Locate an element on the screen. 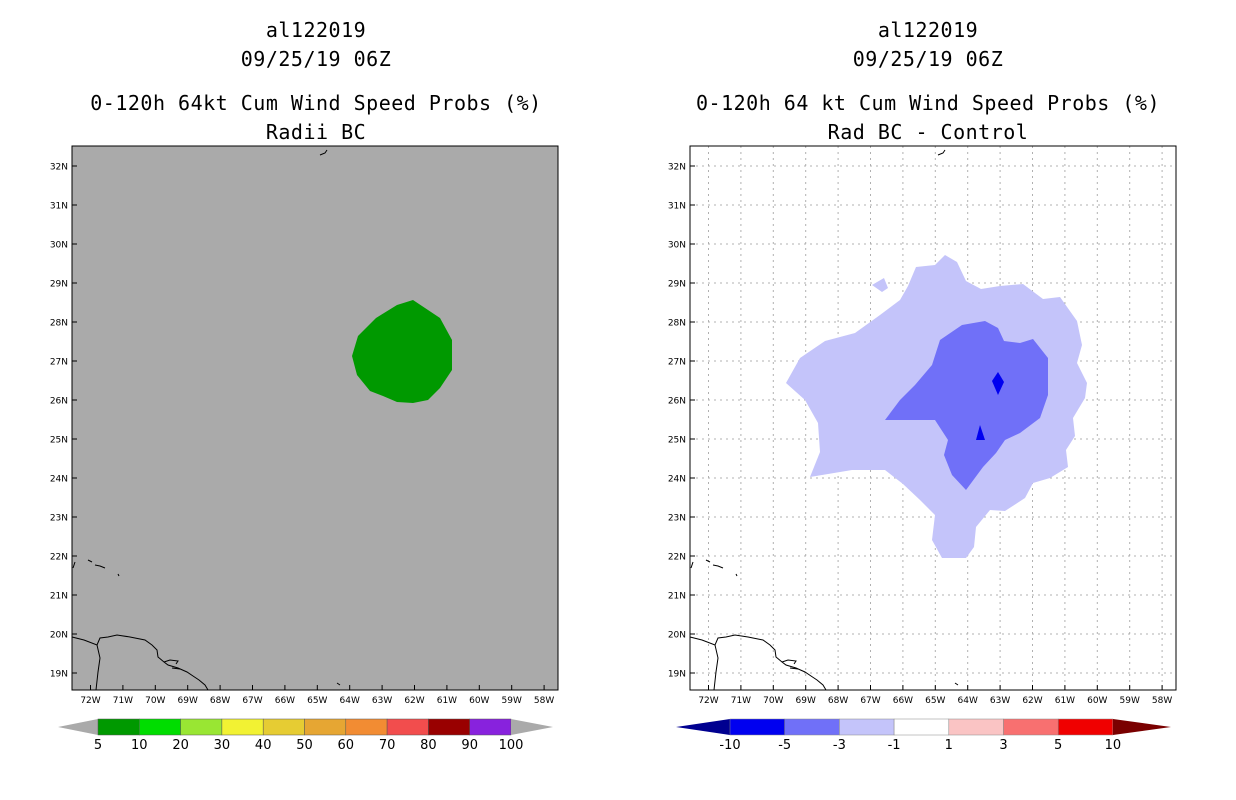 The height and width of the screenshot is (800, 1236). left-lat-label: 32N is located at coordinates (59, 168).